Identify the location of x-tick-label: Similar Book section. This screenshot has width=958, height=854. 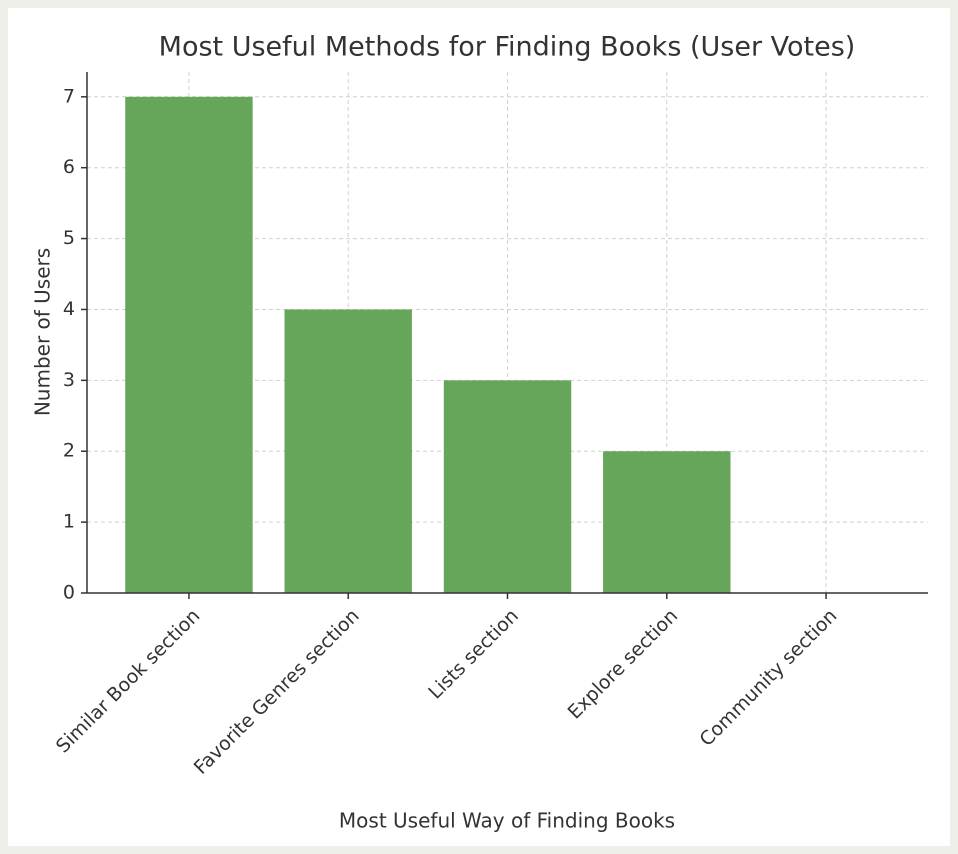
(128, 681).